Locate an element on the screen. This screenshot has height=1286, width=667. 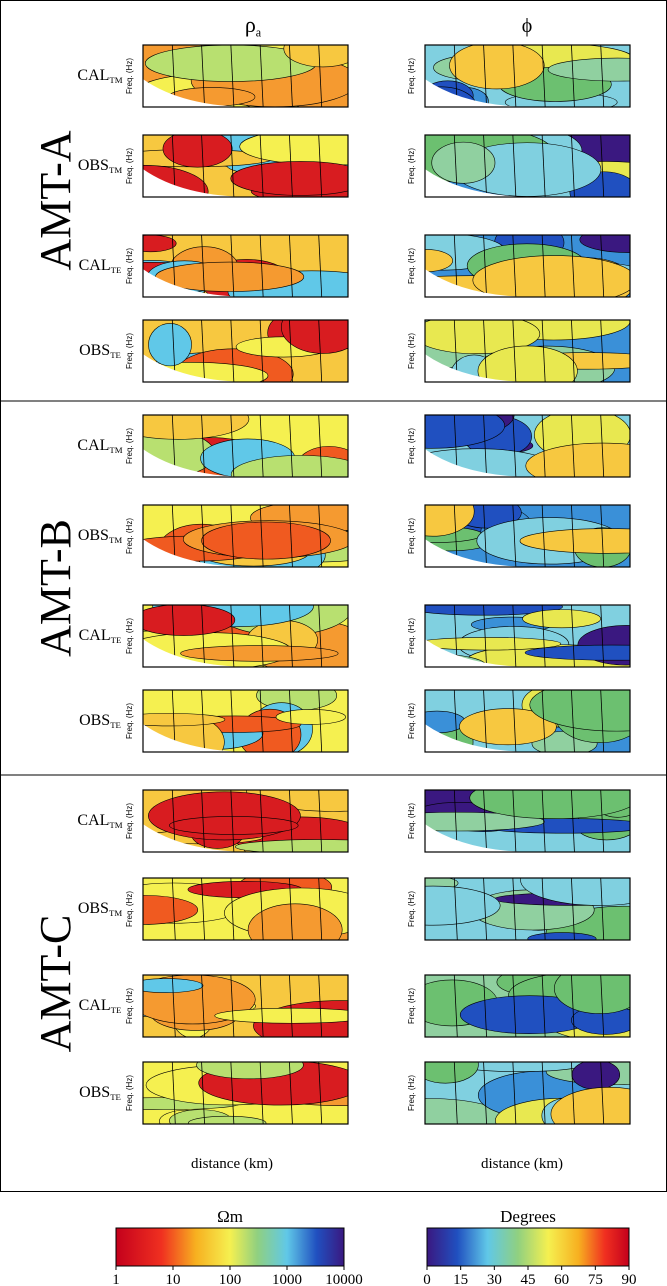
colorbar-title: Degrees is located at coordinates (528, 1216).